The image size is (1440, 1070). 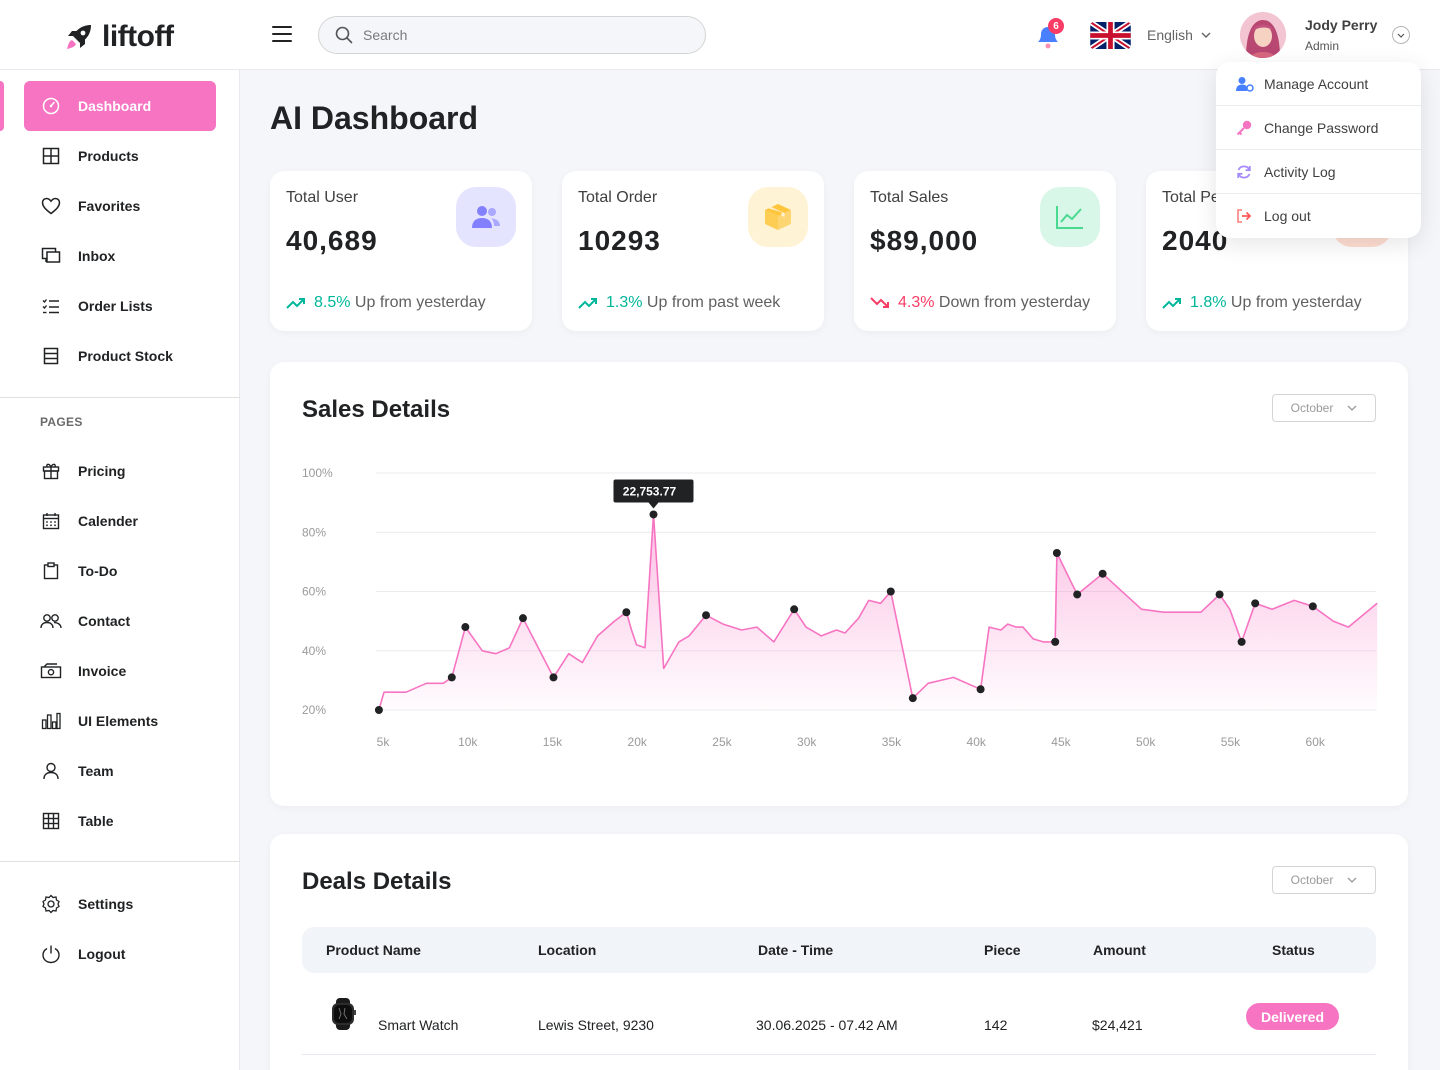 What do you see at coordinates (1292, 1016) in the screenshot?
I see `status-badge: Delivered` at bounding box center [1292, 1016].